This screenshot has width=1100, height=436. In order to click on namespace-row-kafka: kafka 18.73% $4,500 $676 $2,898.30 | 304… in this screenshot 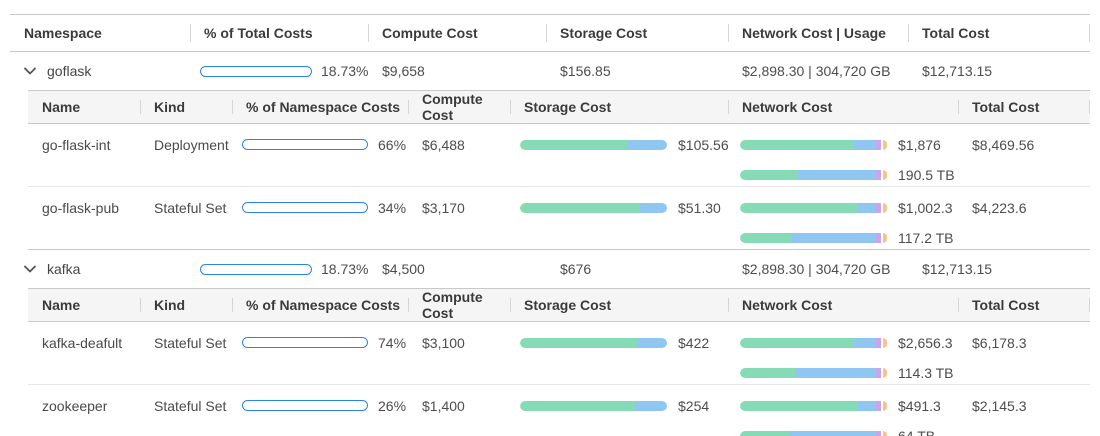, I will do `click(550, 269)`.